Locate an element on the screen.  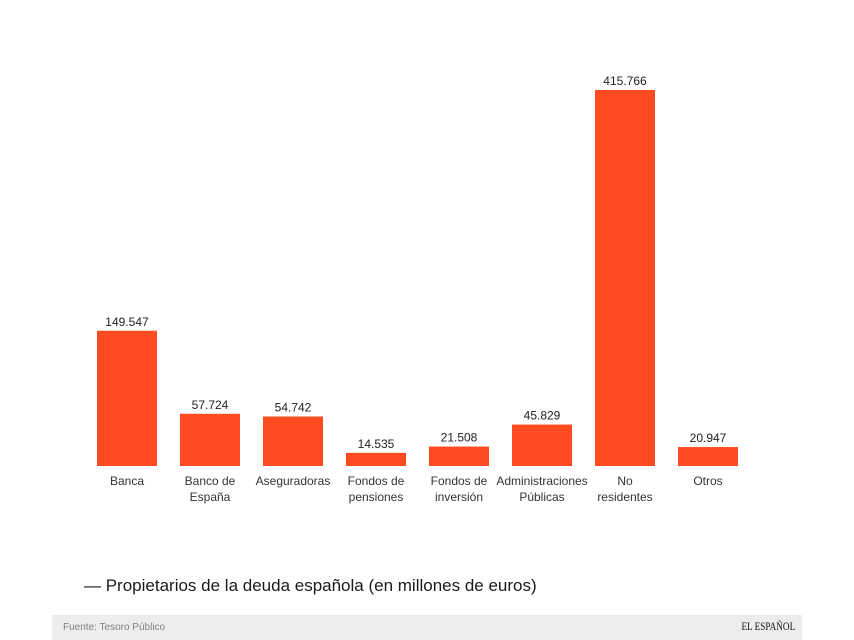
category-label-administraciones-publicas: Administraciones Públicas is located at coordinates (541, 489).